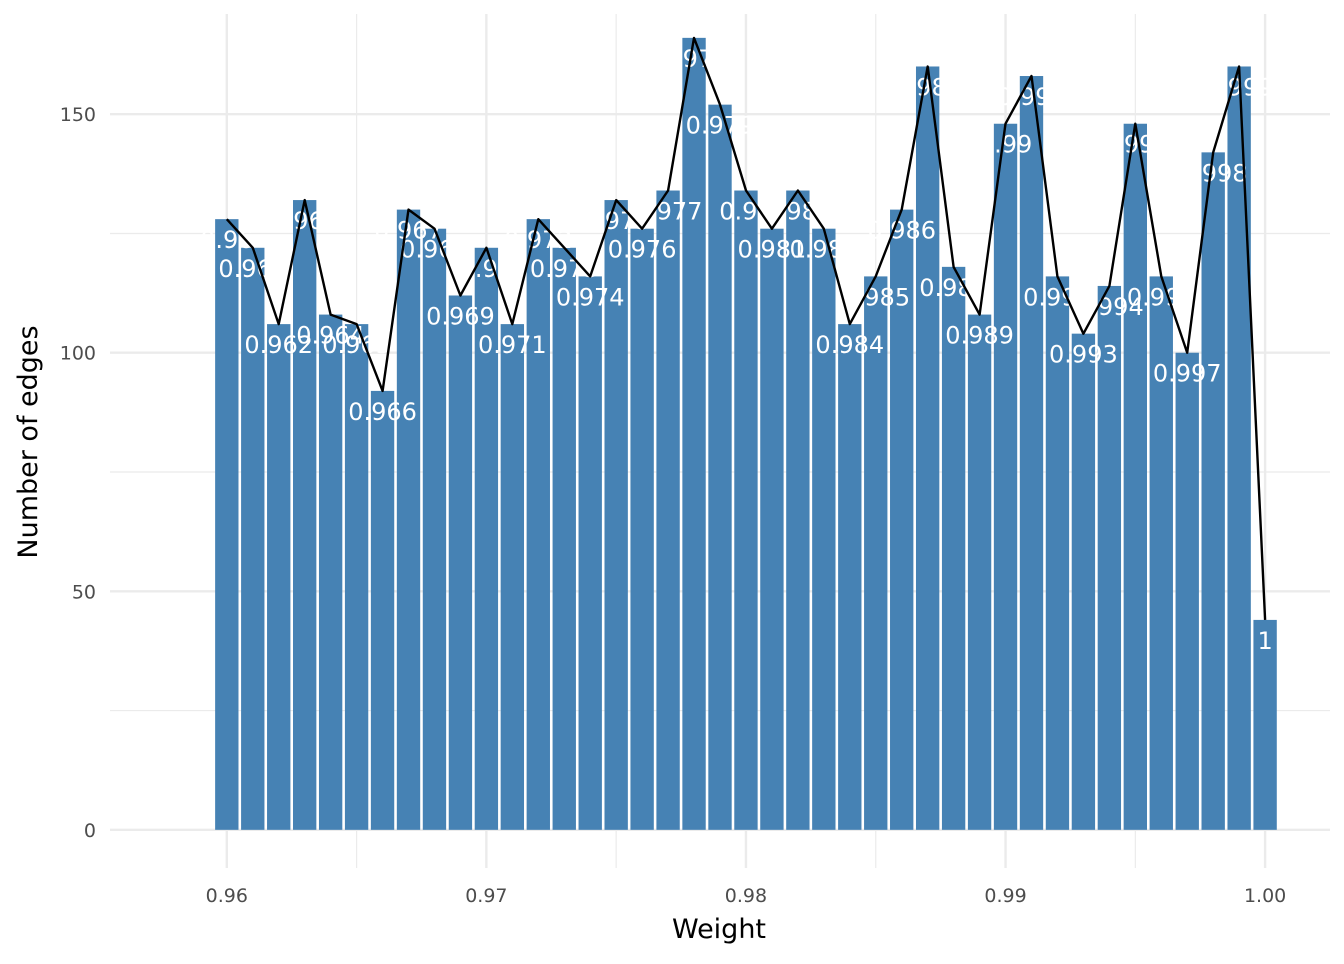  I want to click on bar-label: 0.98, so click(745, 212).